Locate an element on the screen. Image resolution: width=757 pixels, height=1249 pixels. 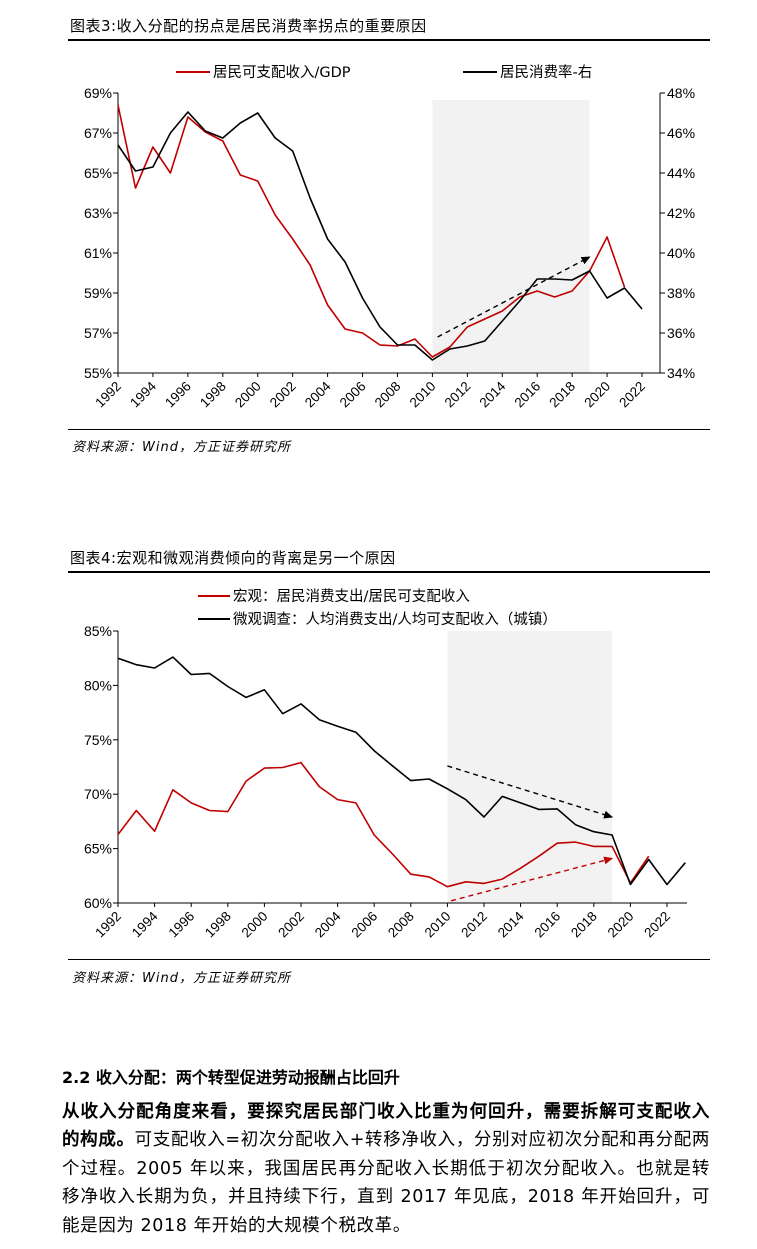
y-tick-label: 63% is located at coordinates (98, 213).